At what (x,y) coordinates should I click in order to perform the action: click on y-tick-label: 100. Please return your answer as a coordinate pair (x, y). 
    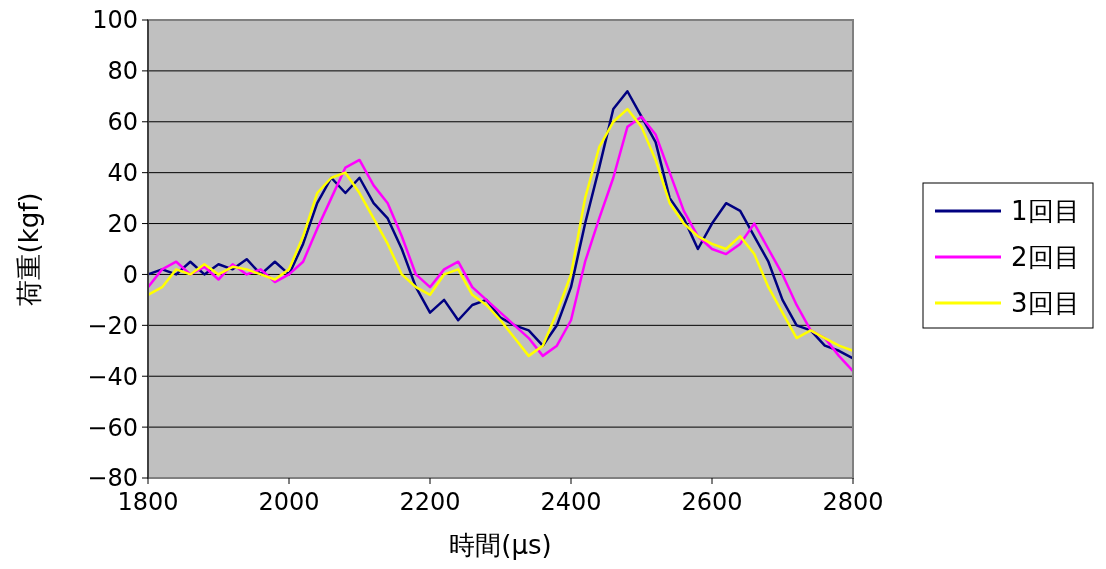
    Looking at the image, I should click on (115, 20).